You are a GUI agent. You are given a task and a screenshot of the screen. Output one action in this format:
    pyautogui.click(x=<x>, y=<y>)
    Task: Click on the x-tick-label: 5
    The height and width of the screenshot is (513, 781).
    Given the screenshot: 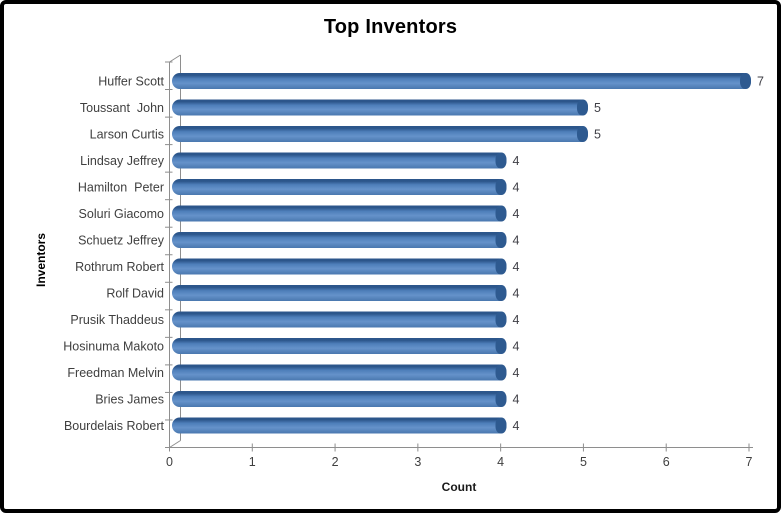 What is the action you would take?
    pyautogui.click(x=583, y=462)
    